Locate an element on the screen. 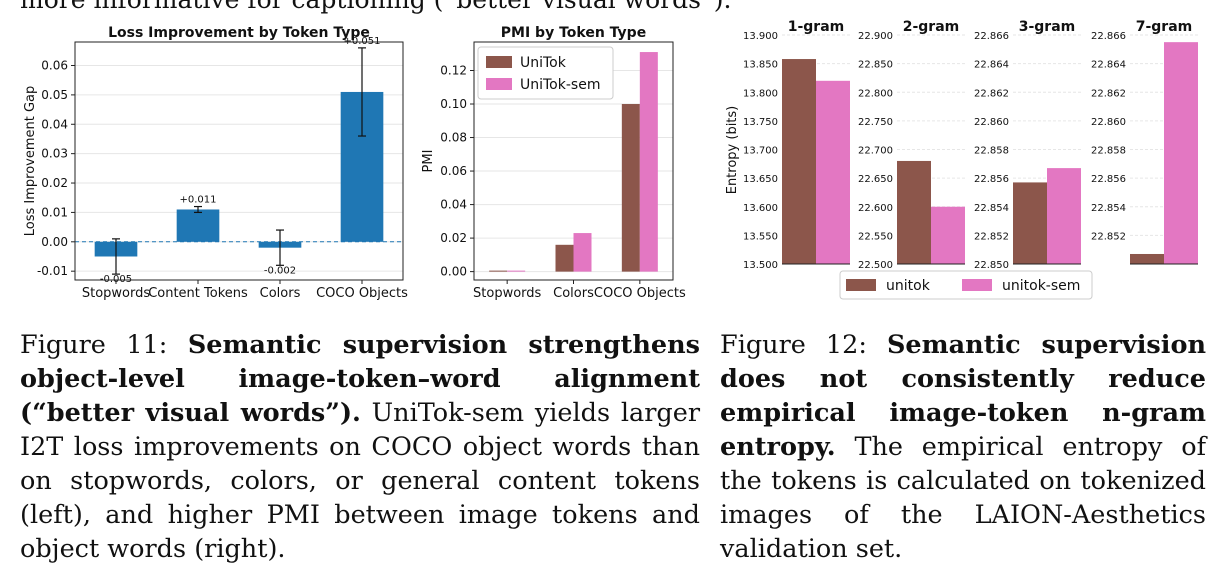 The width and height of the screenshot is (1218, 566). figure-11-label: Figure 11: is located at coordinates (94, 345).